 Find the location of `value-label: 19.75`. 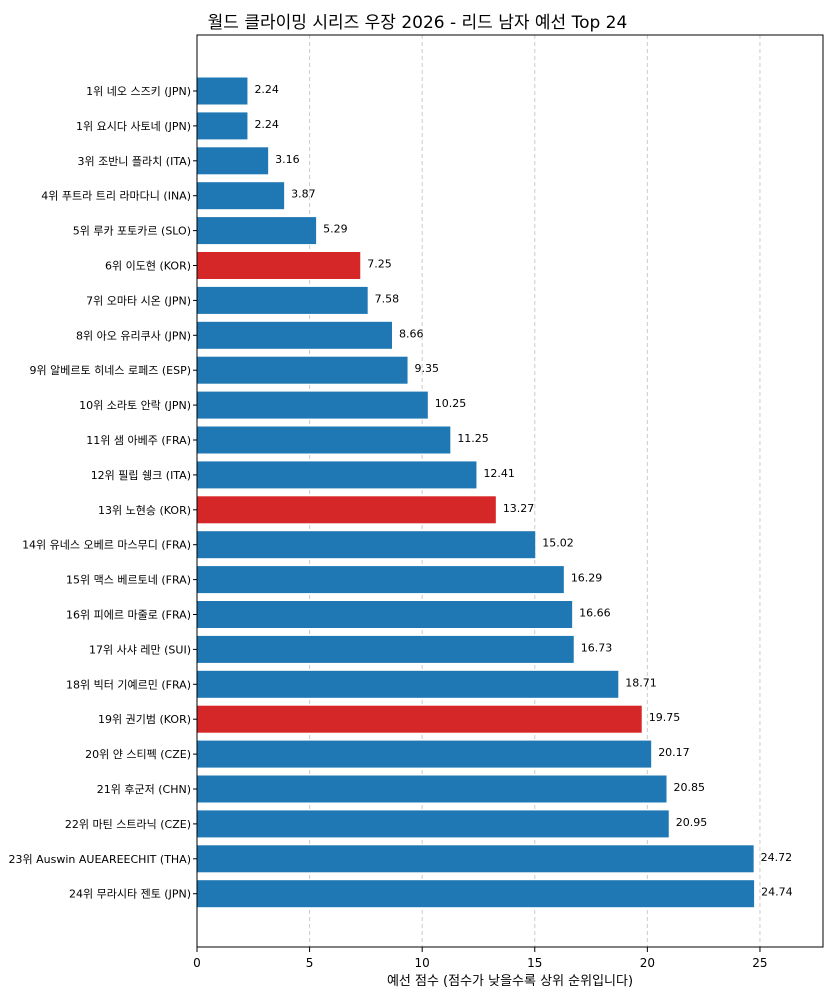

value-label: 19.75 is located at coordinates (665, 717).